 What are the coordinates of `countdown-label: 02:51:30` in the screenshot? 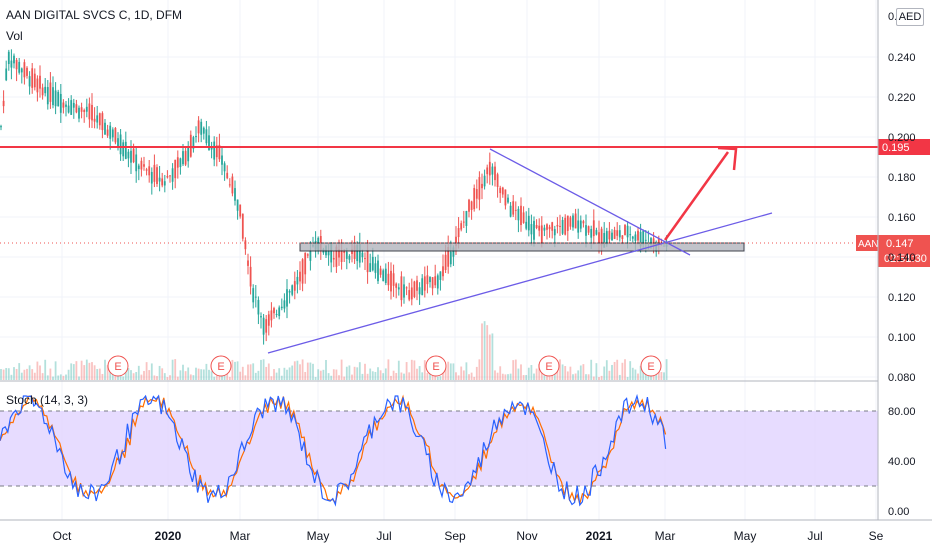 It's located at (905, 259).